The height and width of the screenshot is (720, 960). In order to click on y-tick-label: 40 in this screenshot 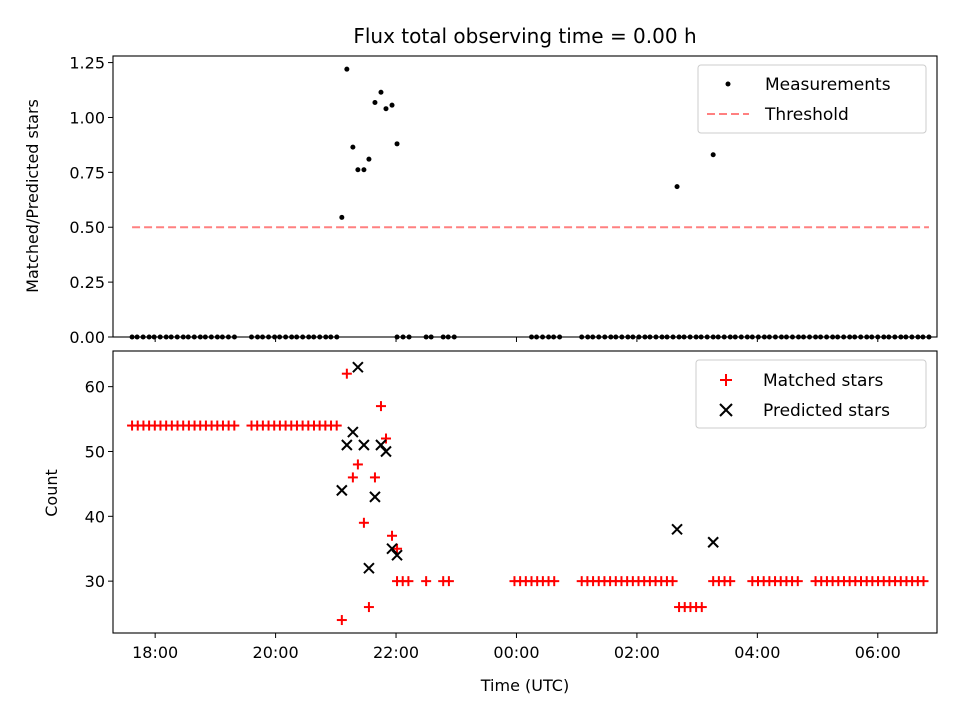, I will do `click(95, 516)`.